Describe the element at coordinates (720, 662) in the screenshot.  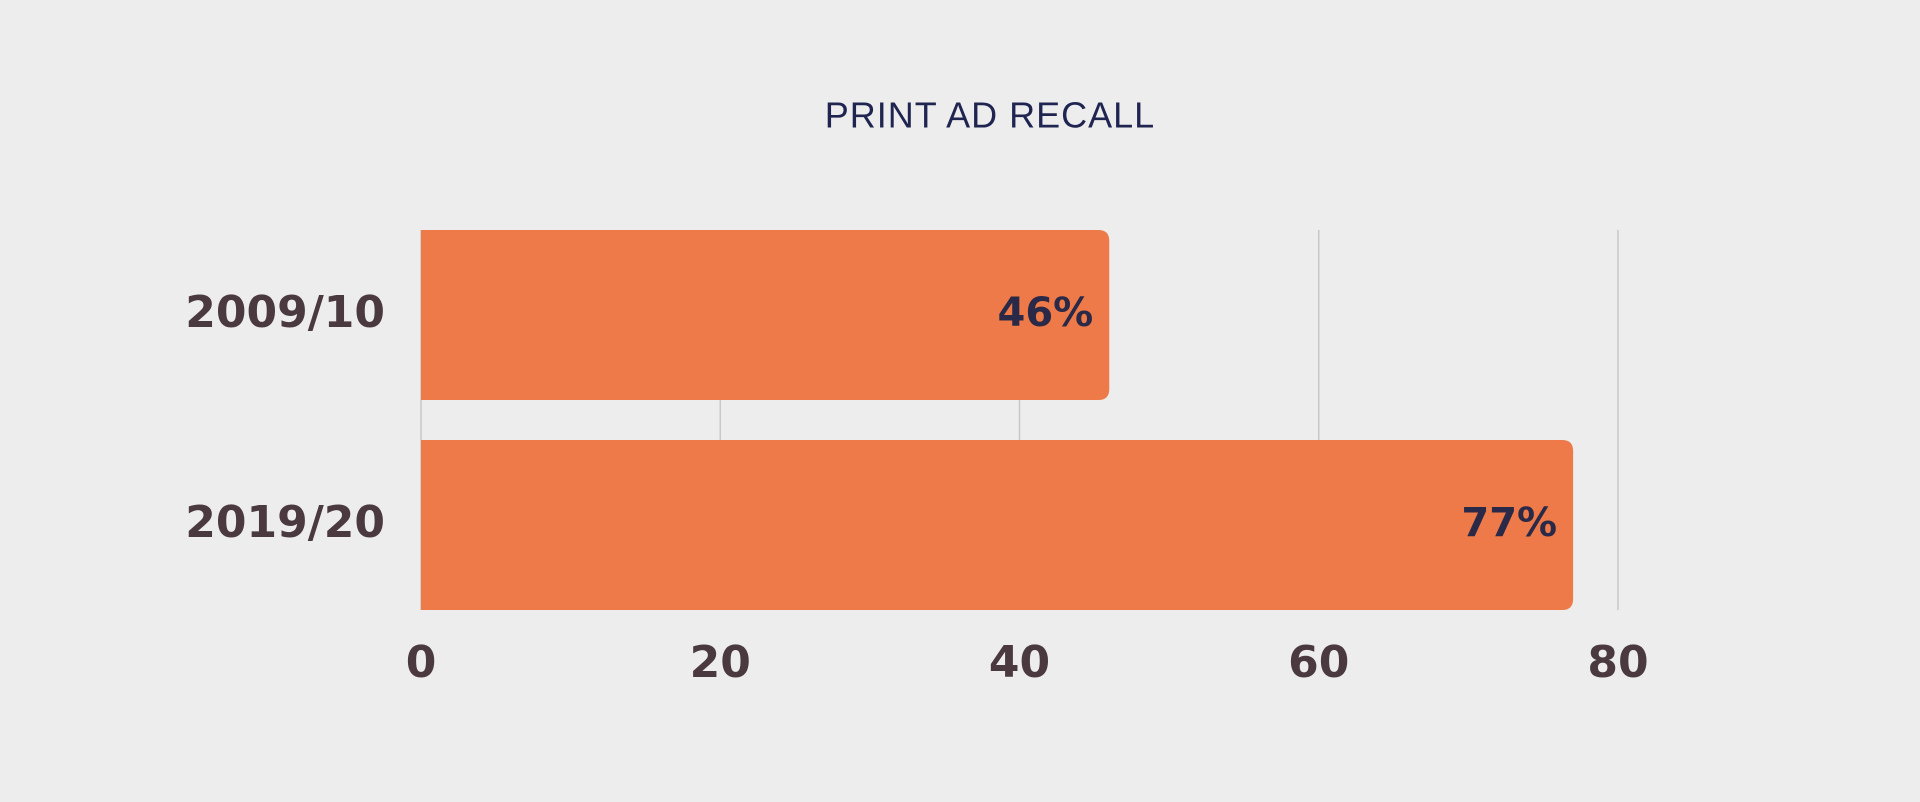
I see `x-tick-label: 20` at that location.